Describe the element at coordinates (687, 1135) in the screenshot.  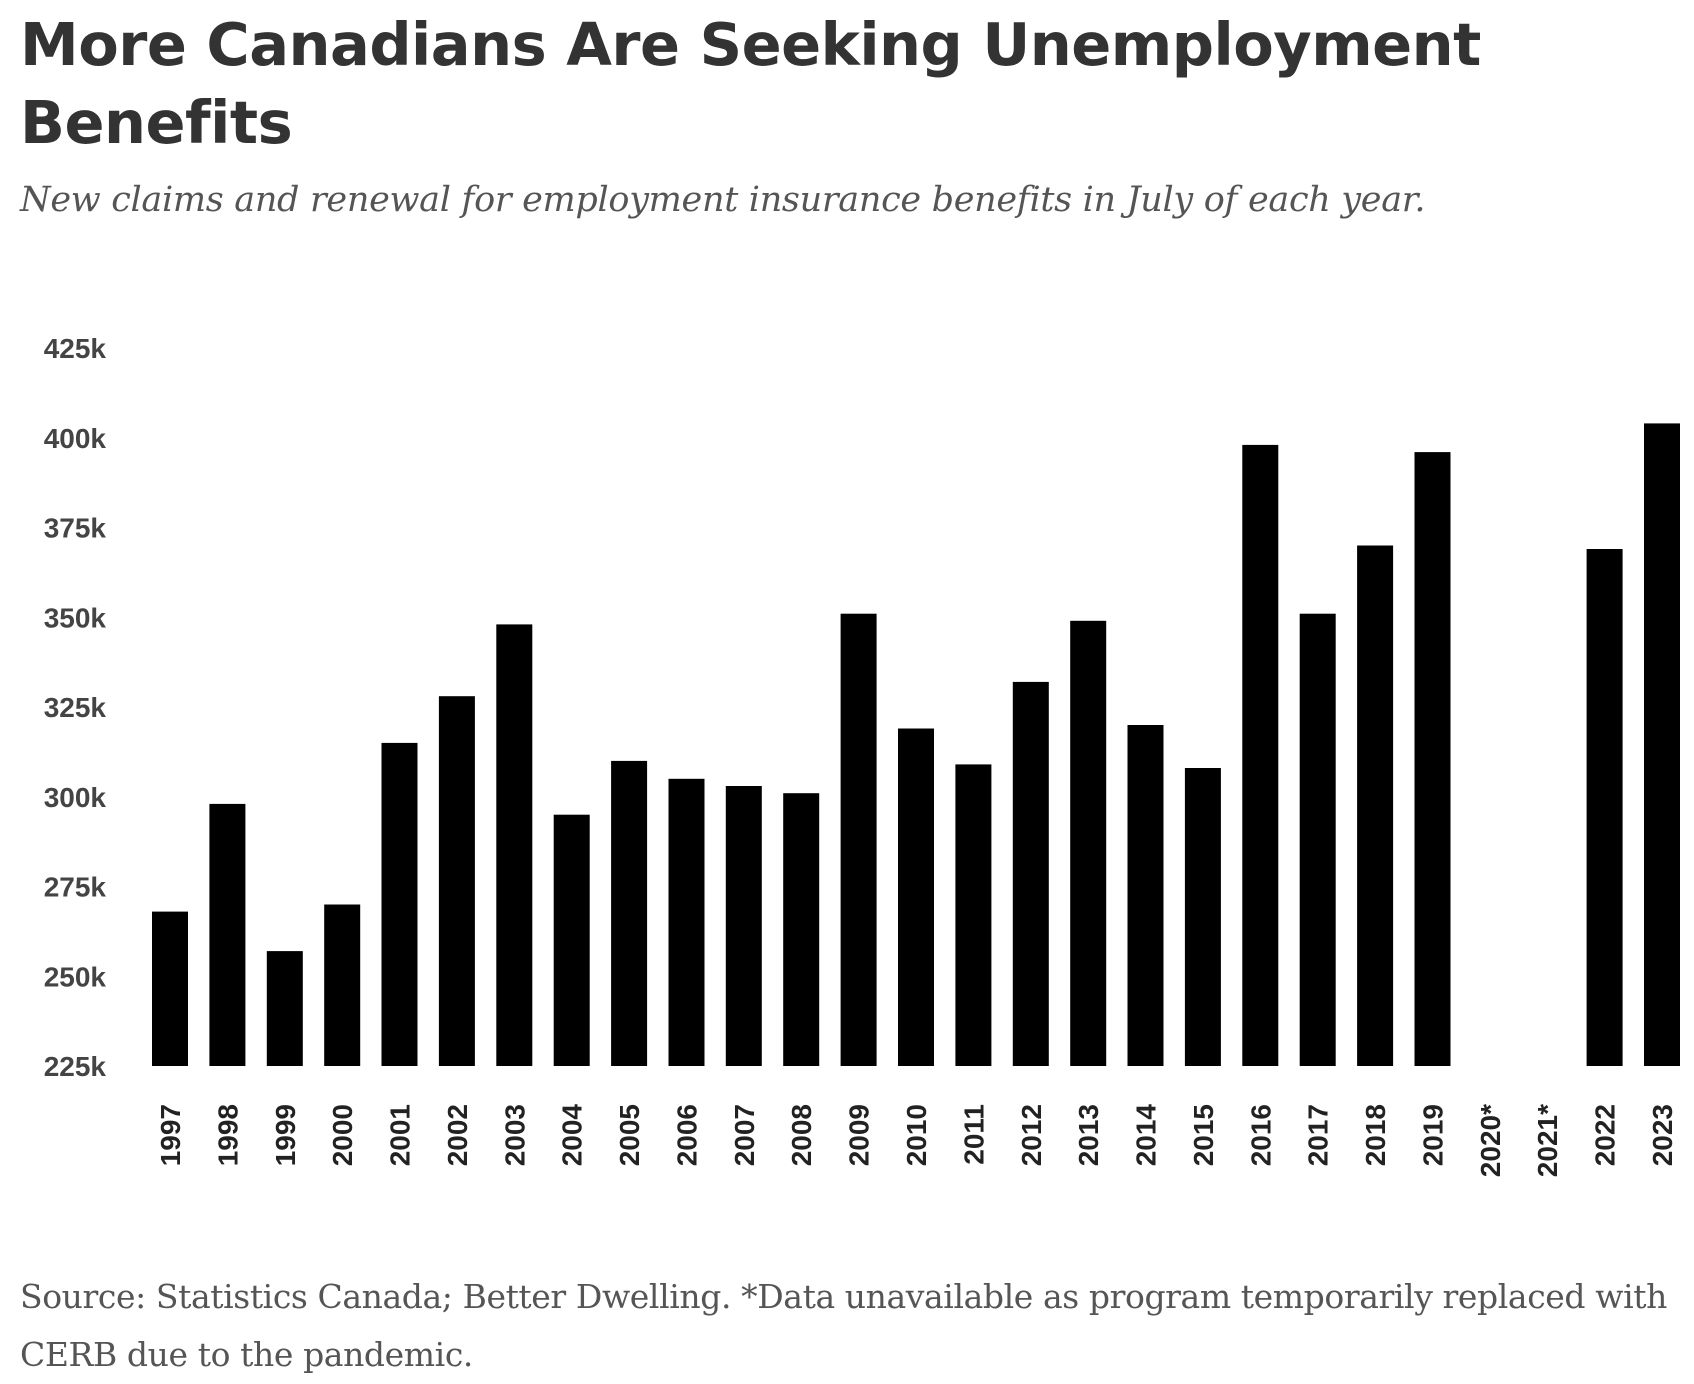
I see `x-tick-label: 2006` at that location.